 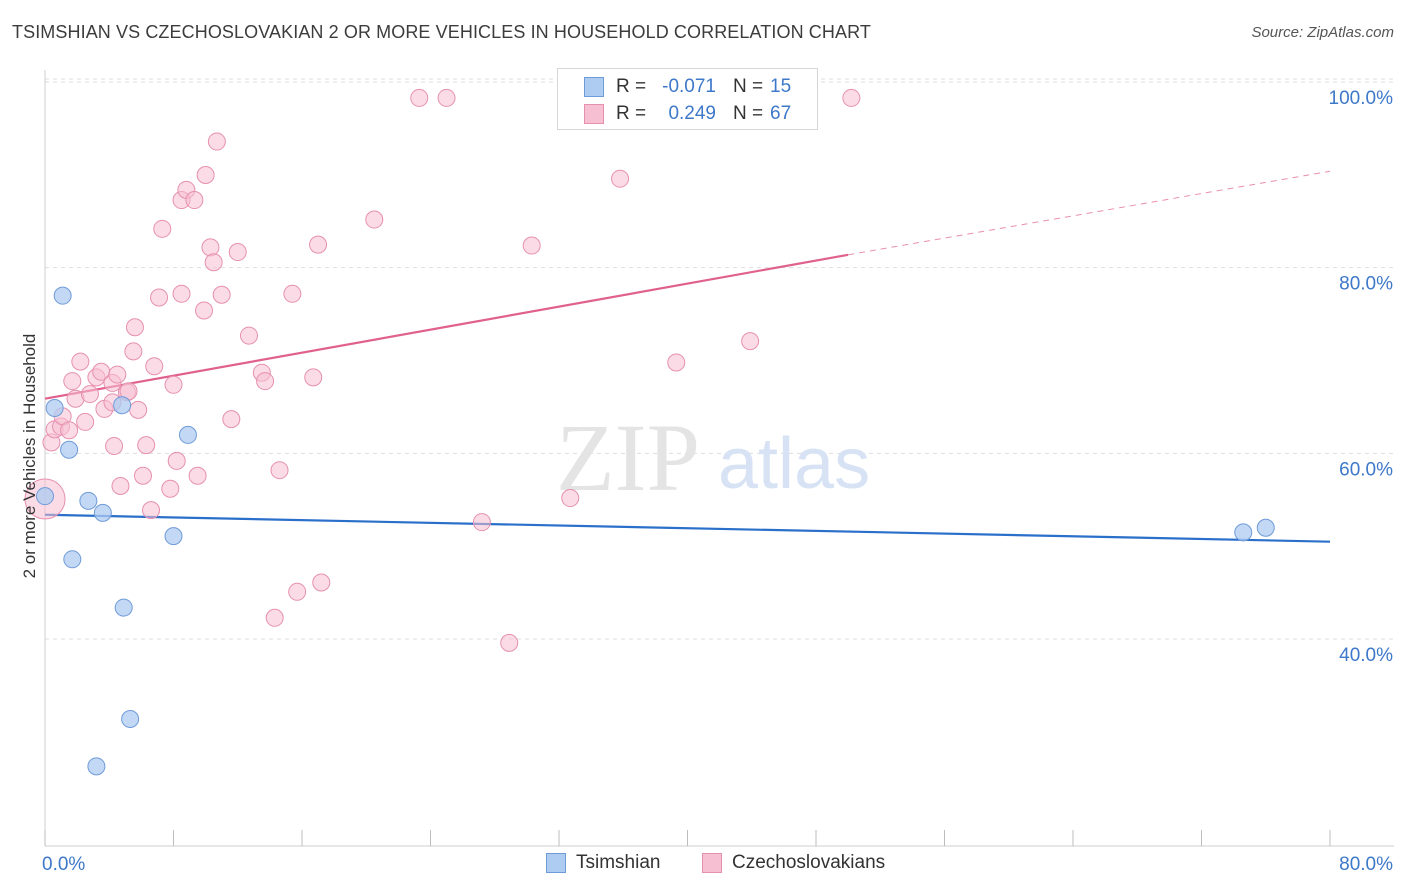 I want to click on y-tick-label: 60.0%, so click(x=1366, y=469).